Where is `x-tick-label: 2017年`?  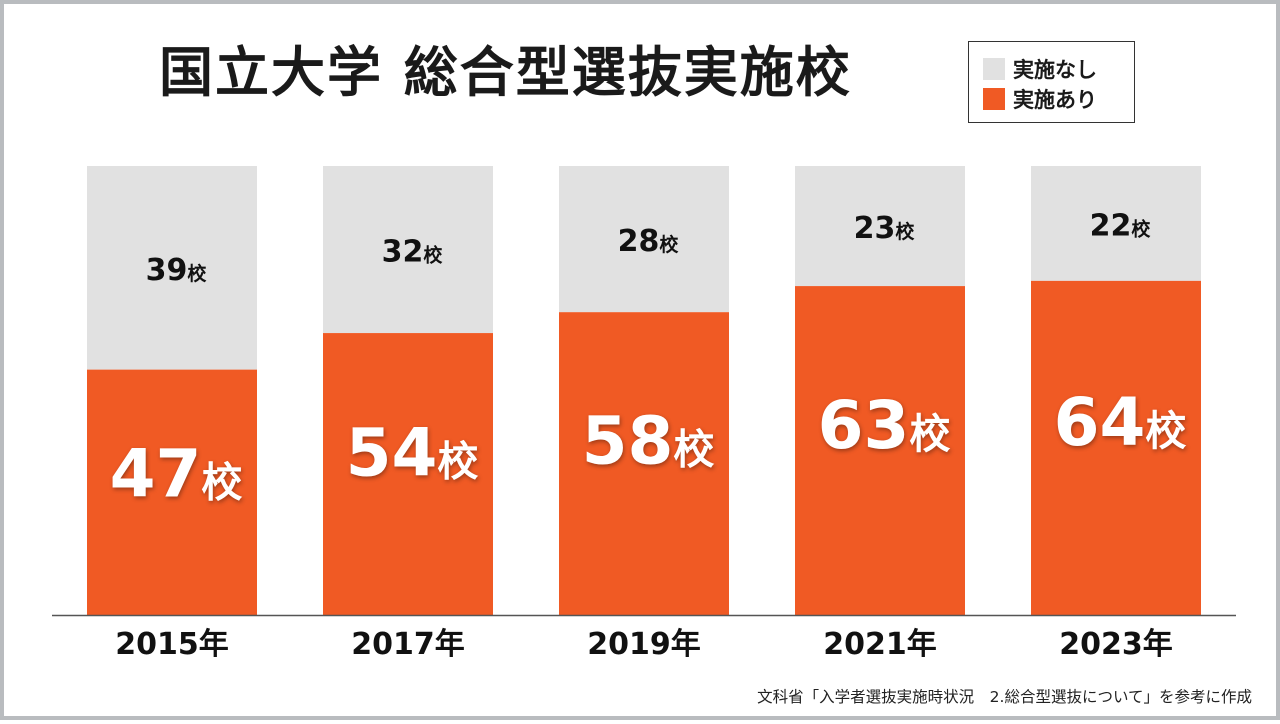
x-tick-label: 2017年 is located at coordinates (408, 644).